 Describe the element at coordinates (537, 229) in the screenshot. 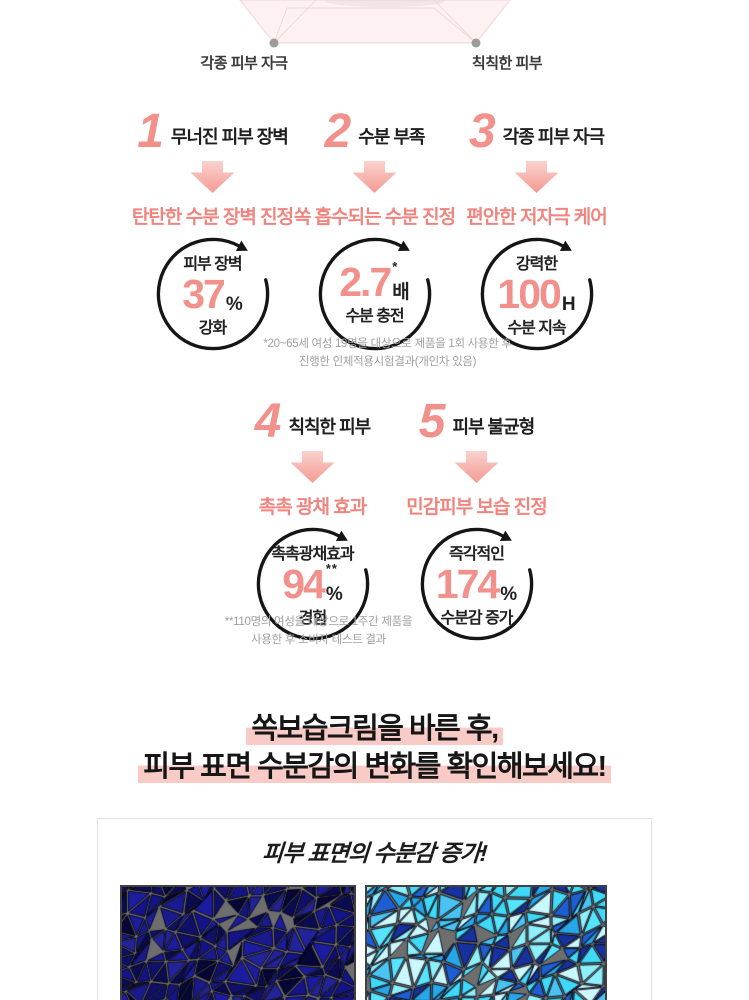

I see `benefit-item-3: 3 각종 피부 자극 편안한 저자극 케어 강력한 100 H 수분 지속` at that location.